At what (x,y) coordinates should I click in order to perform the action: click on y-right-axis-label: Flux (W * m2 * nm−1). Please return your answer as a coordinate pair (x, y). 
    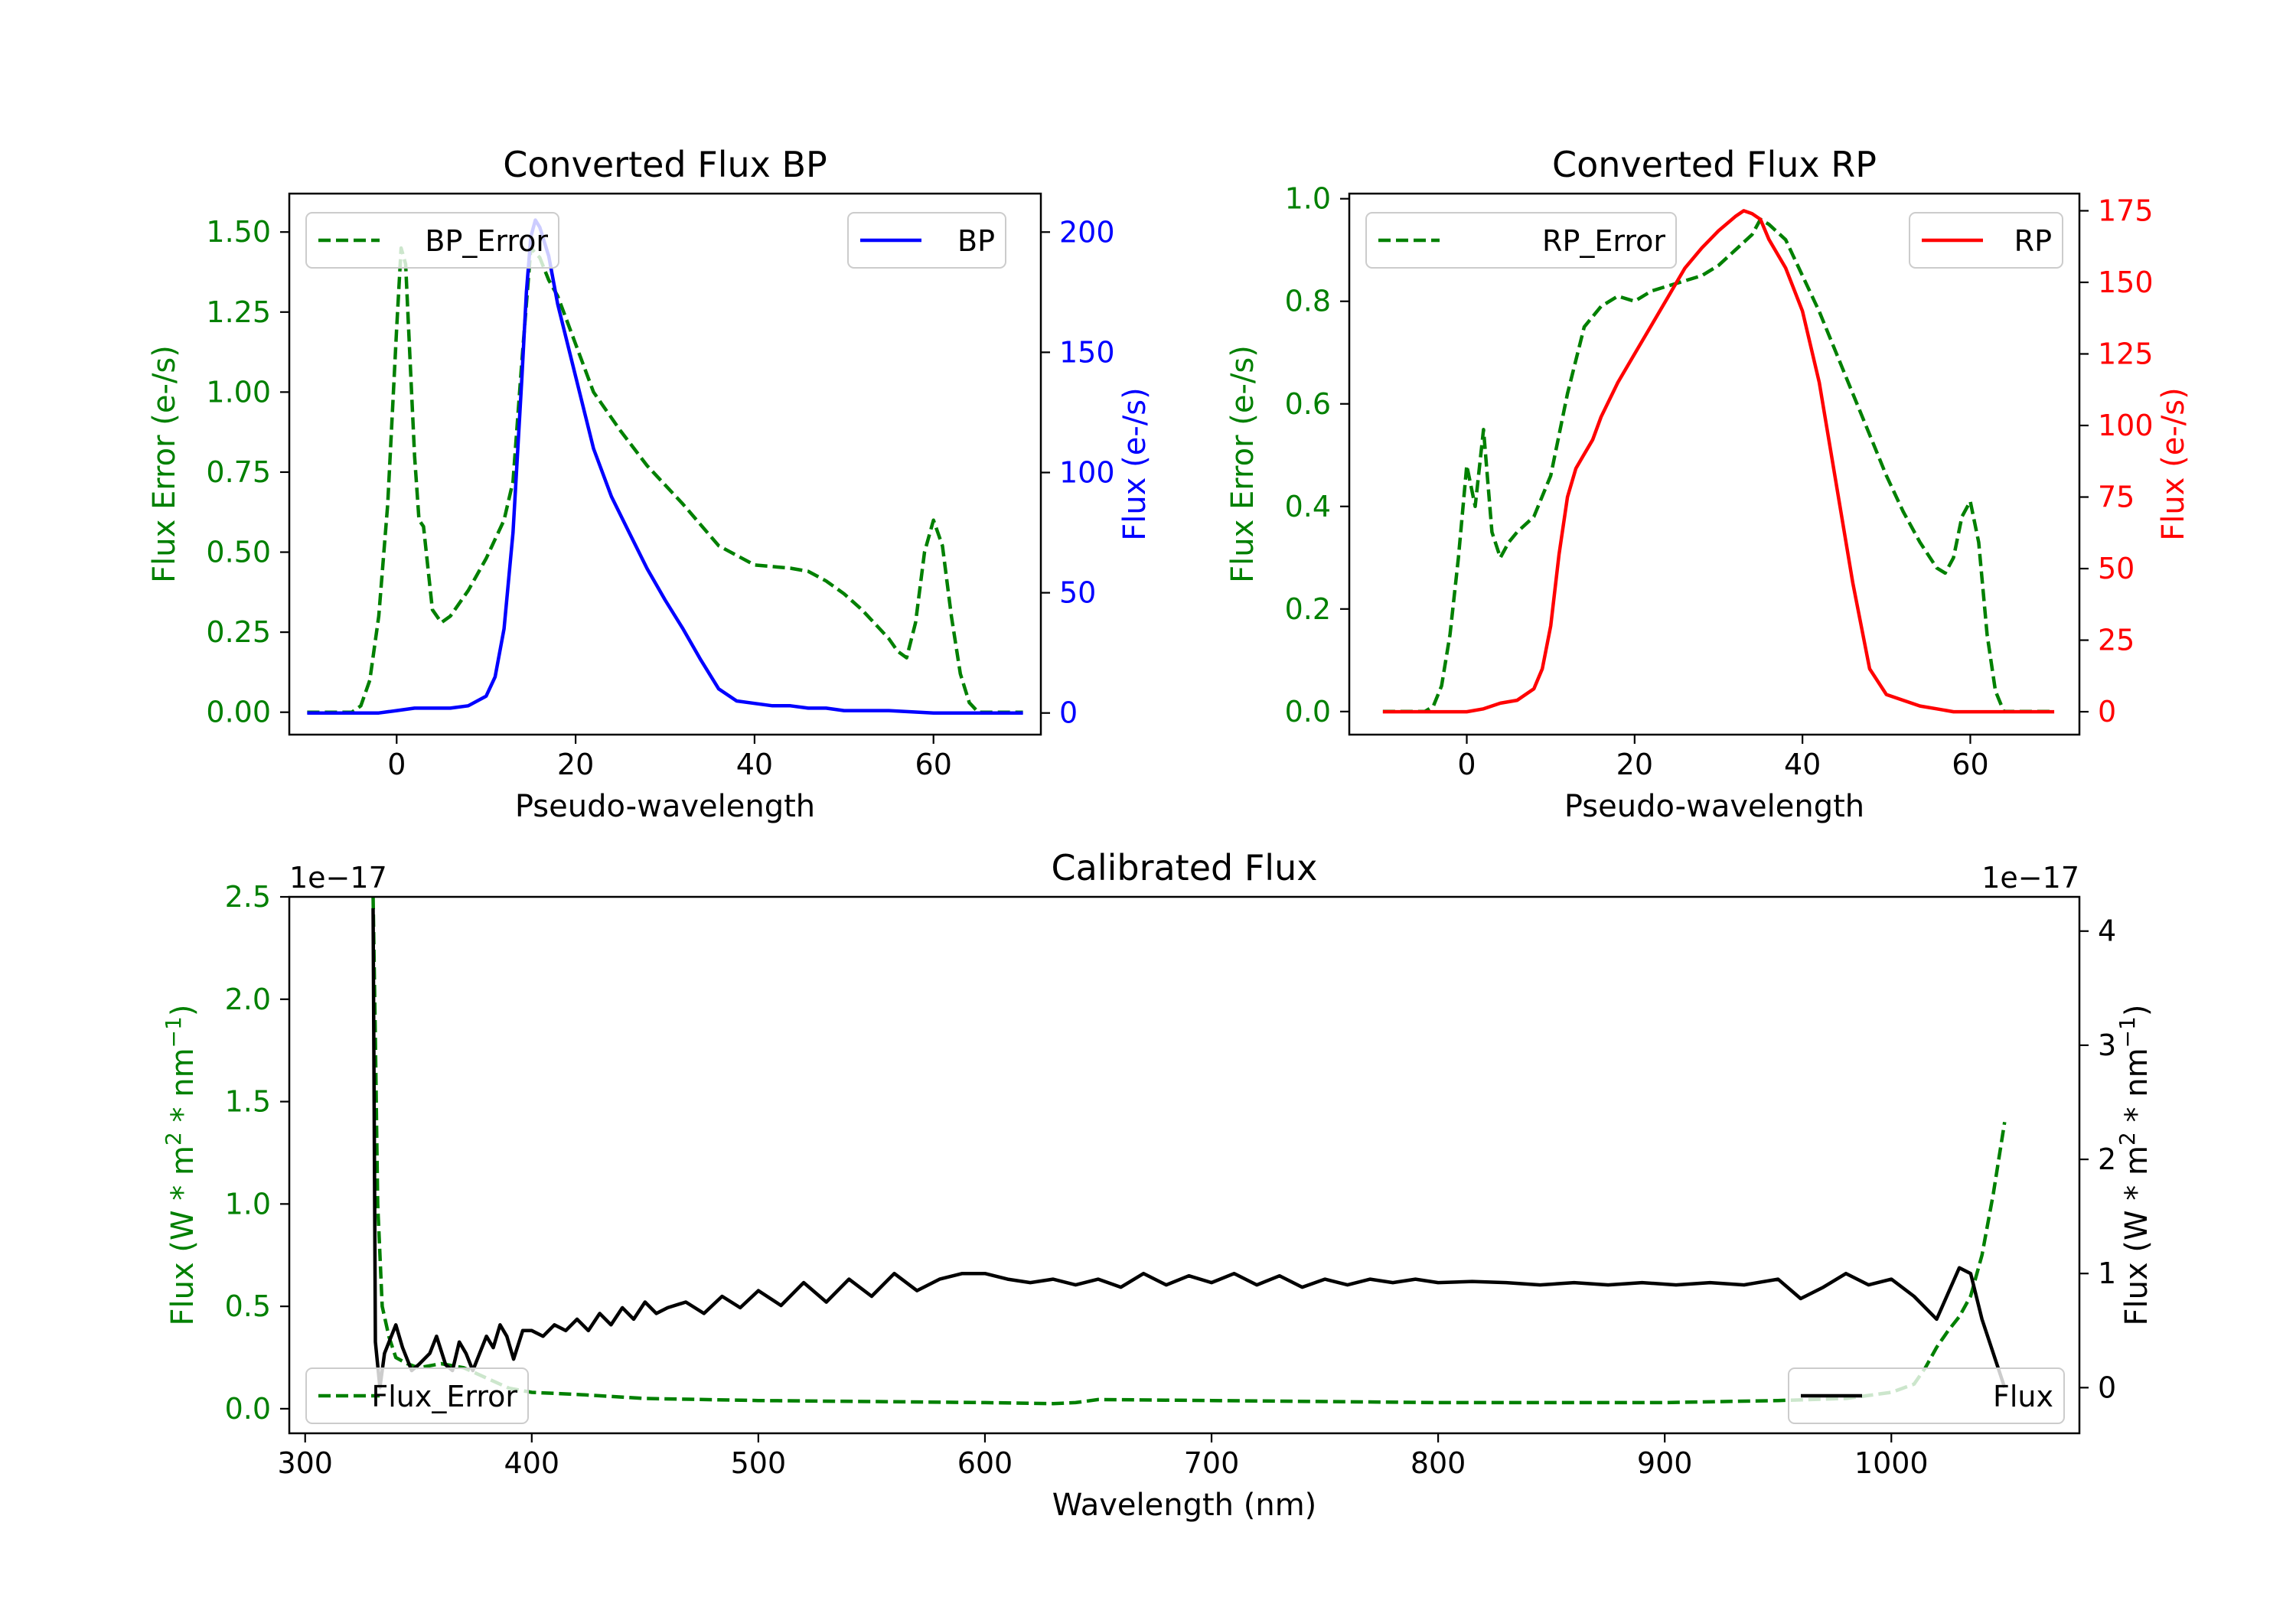
    Looking at the image, I should click on (2135, 1165).